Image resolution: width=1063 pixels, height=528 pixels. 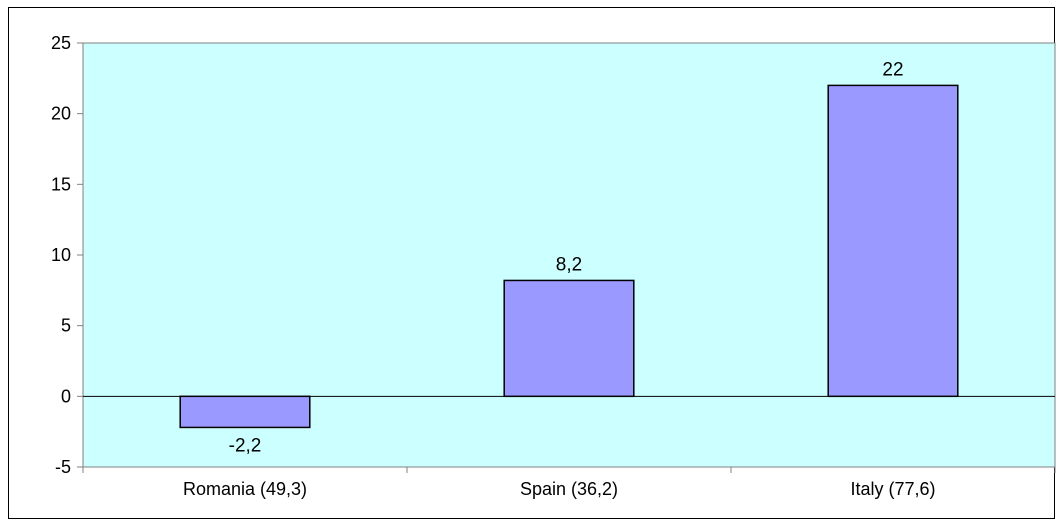 What do you see at coordinates (66, 396) in the screenshot?
I see `y-tick-label: 0` at bounding box center [66, 396].